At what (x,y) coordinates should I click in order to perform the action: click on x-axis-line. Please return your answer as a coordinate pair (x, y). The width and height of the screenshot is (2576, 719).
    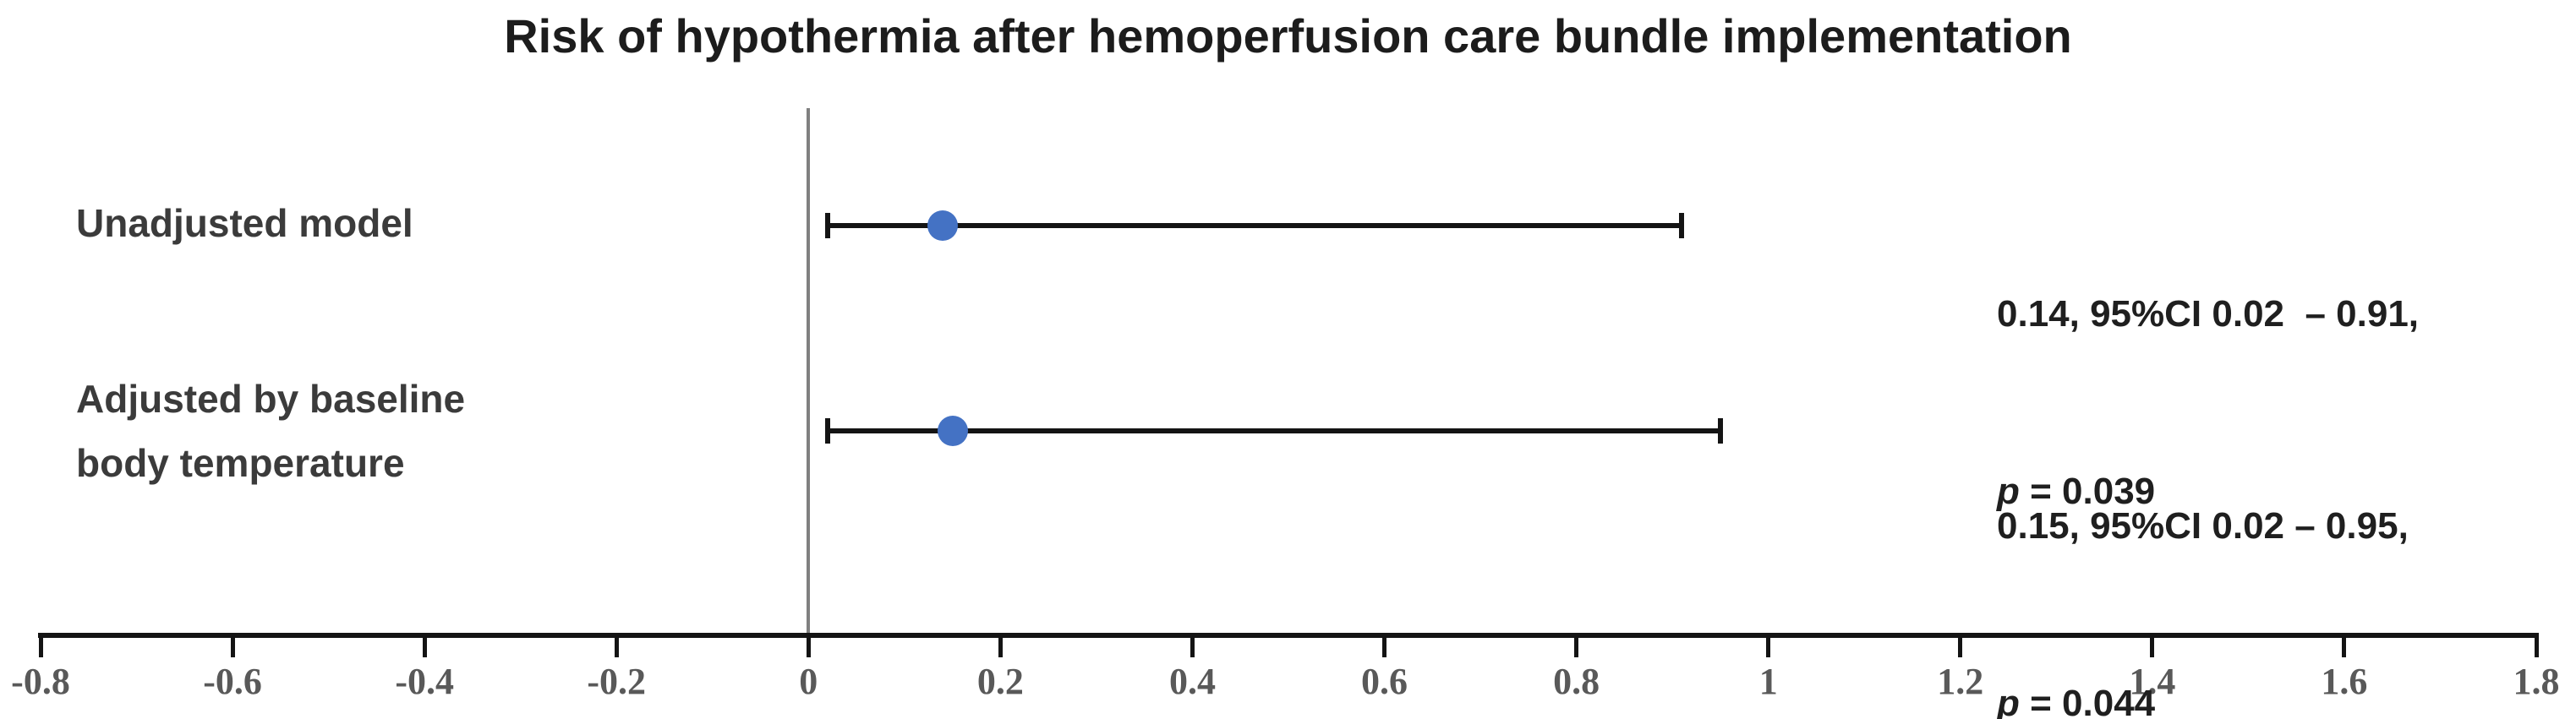
    Looking at the image, I should click on (1288, 635).